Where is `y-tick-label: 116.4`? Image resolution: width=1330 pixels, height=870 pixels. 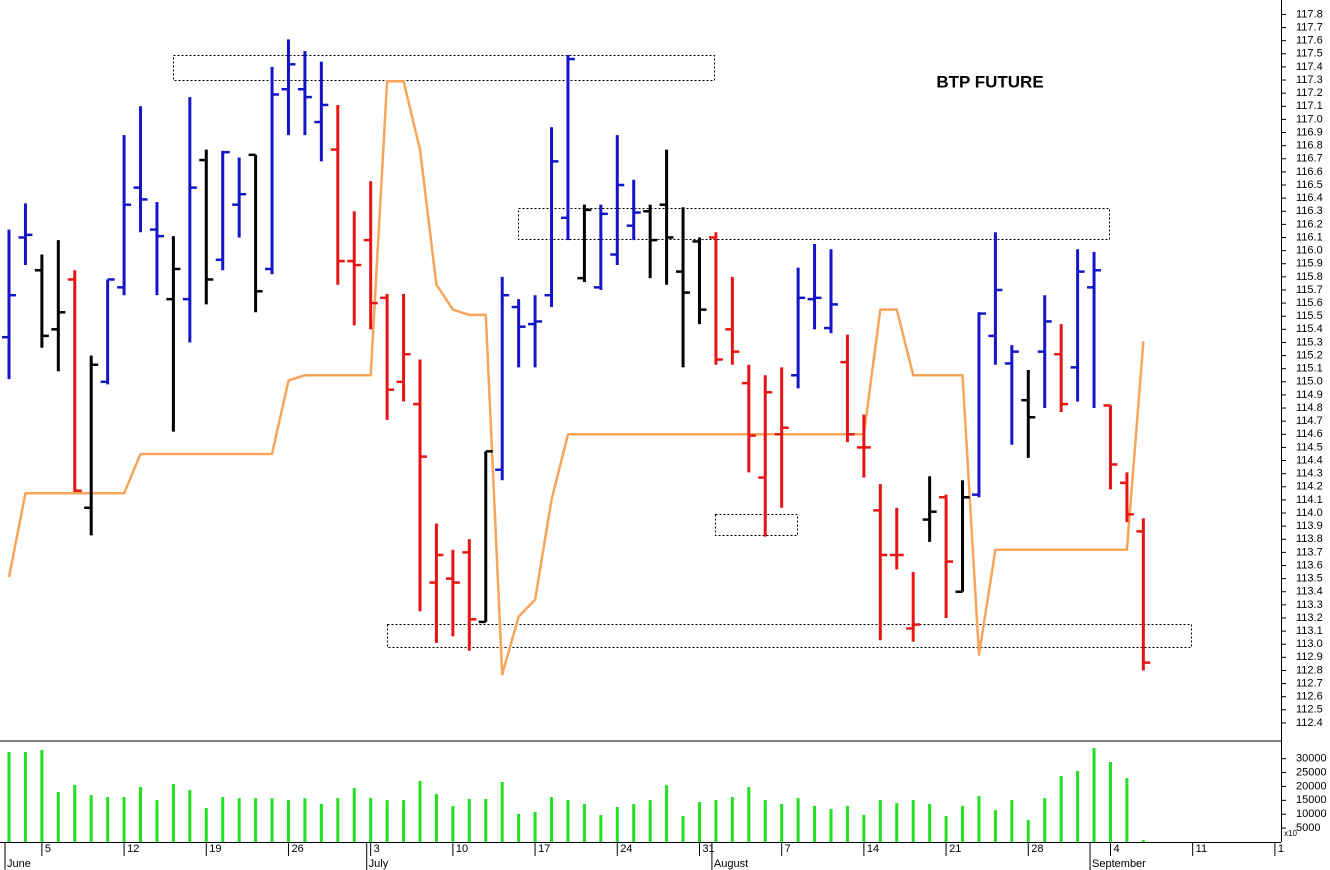
y-tick-label: 116.4 is located at coordinates (1309, 198).